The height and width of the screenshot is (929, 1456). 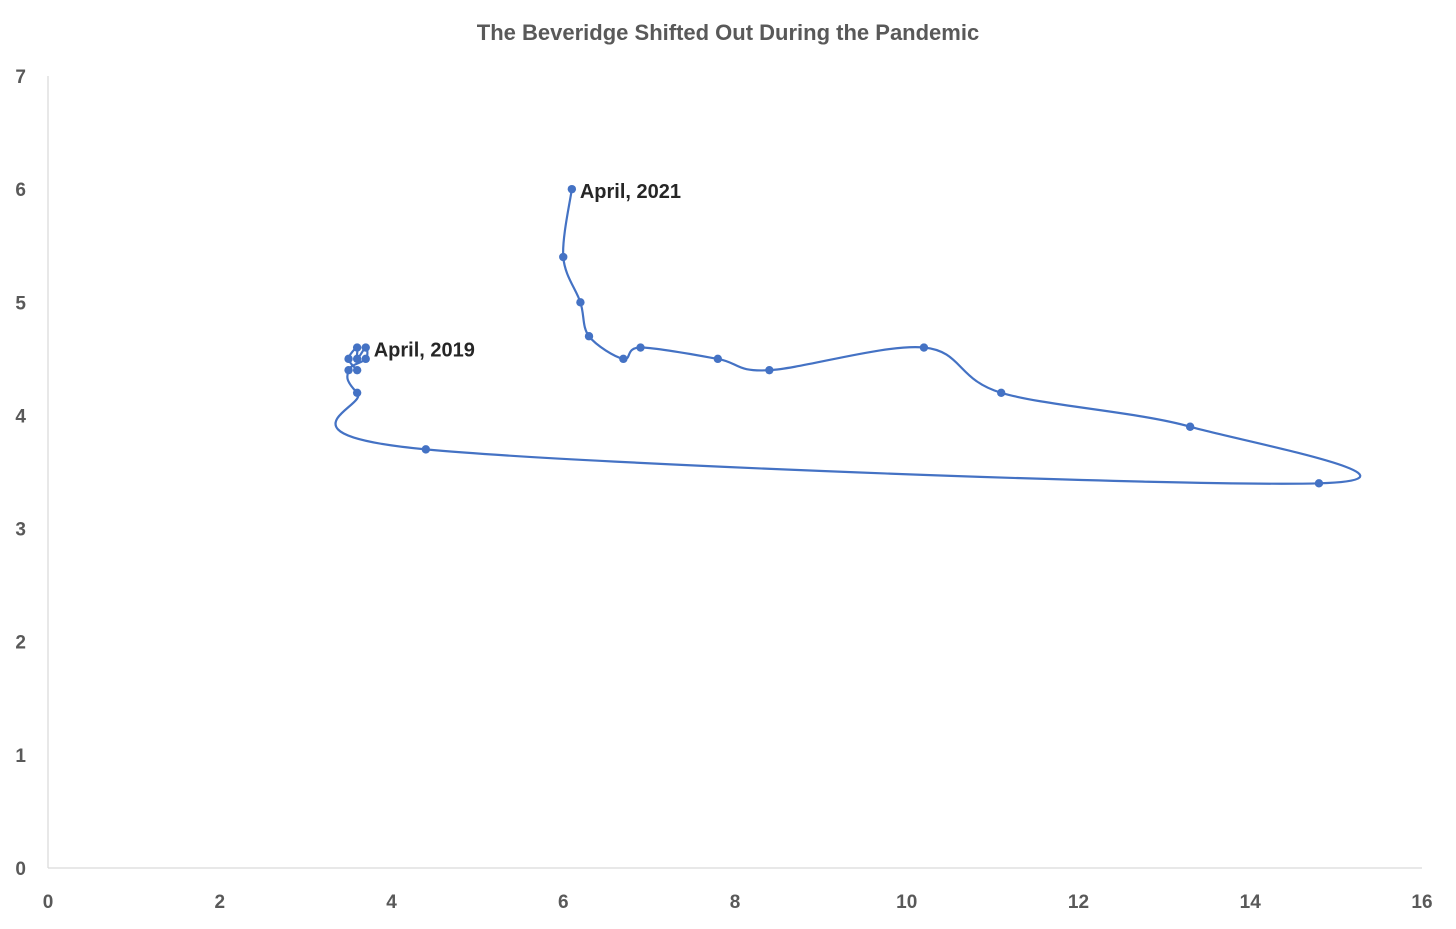 What do you see at coordinates (1078, 902) in the screenshot?
I see `x-tick-label: 12` at bounding box center [1078, 902].